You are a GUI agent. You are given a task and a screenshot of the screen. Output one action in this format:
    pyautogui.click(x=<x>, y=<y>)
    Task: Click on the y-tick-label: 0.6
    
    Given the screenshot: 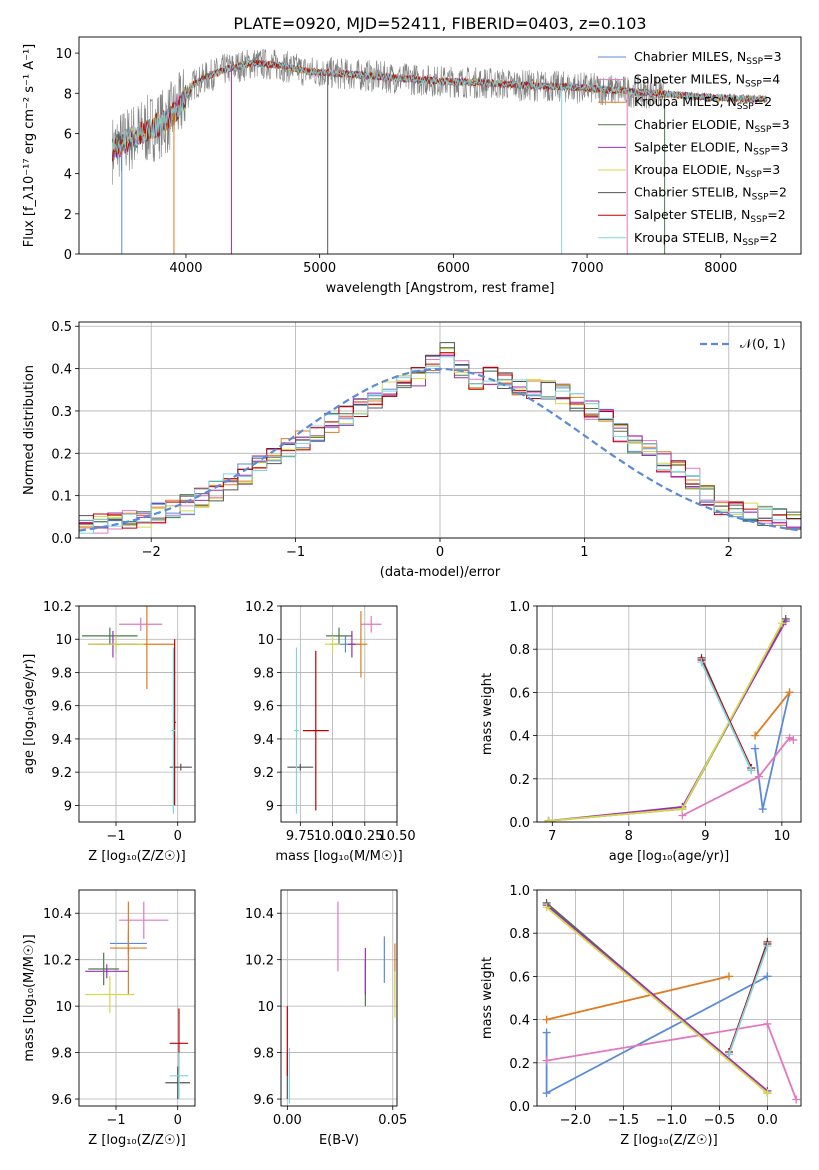 What is the action you would take?
    pyautogui.click(x=519, y=977)
    